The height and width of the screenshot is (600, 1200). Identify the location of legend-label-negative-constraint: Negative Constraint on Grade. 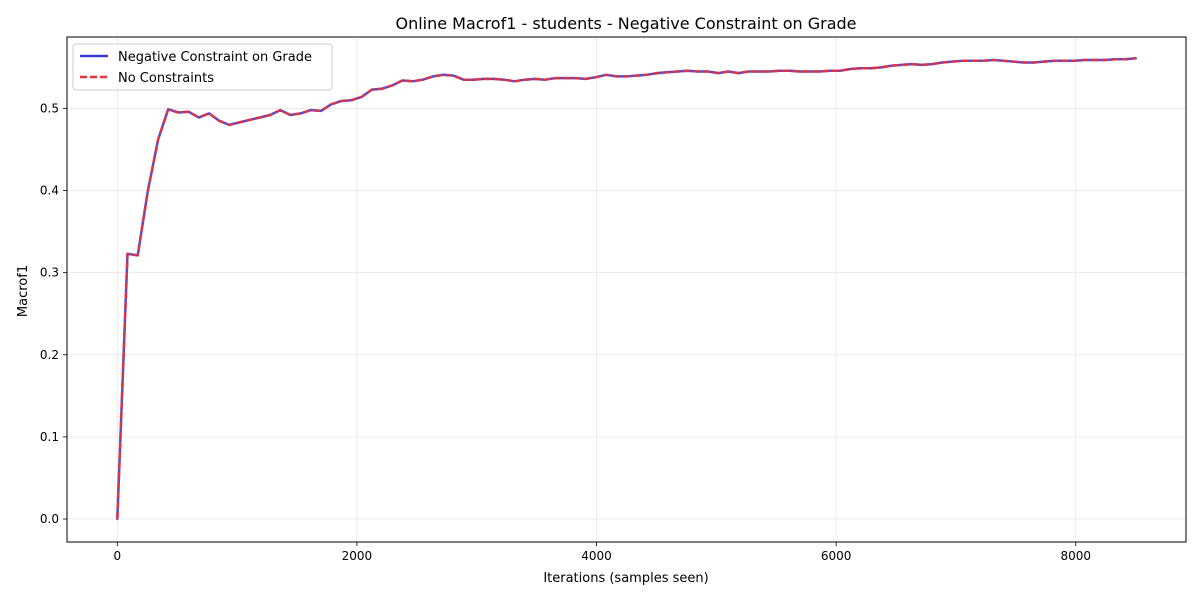
(215, 57).